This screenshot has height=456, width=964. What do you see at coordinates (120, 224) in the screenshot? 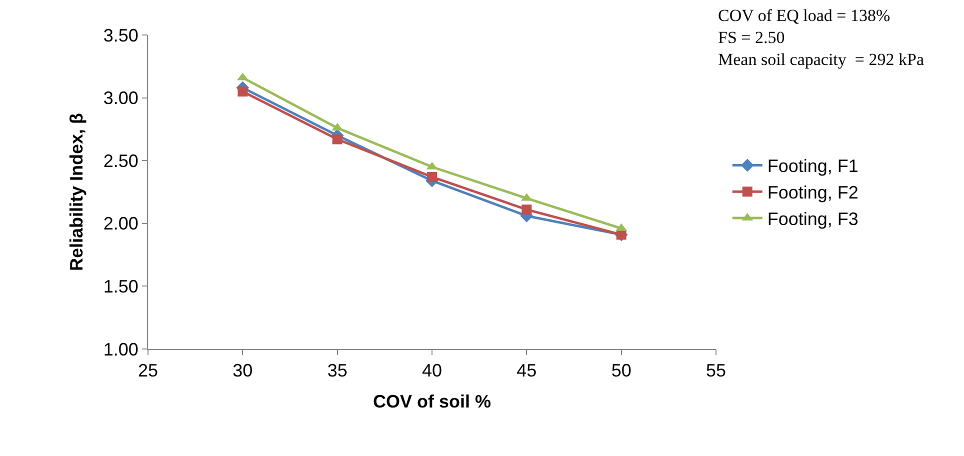
I see `y-tick-label: 2.00` at bounding box center [120, 224].